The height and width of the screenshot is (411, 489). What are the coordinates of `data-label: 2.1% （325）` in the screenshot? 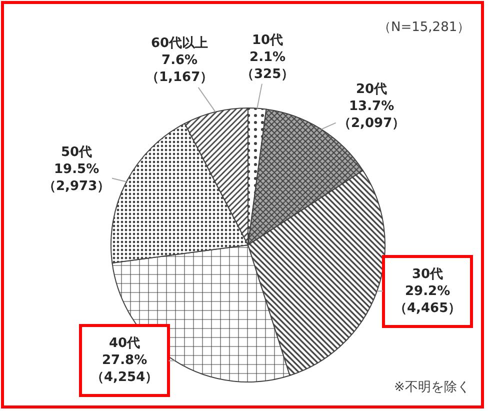 It's located at (267, 66).